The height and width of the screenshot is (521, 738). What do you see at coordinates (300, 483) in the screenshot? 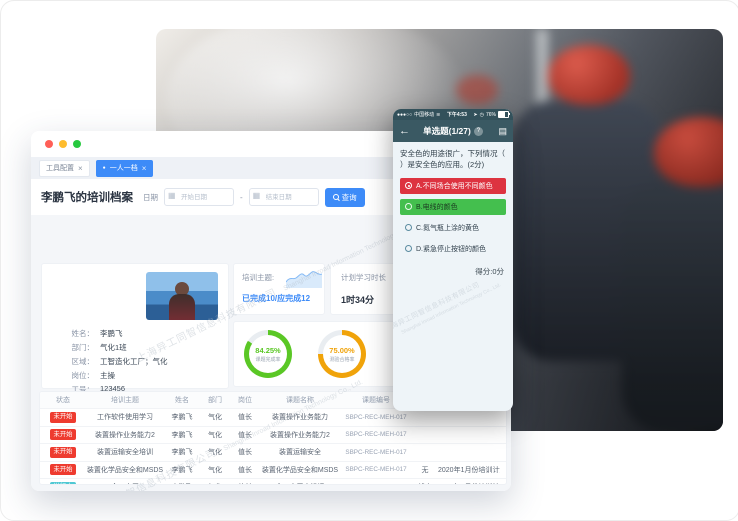
I see `course-cell: 金工实习实操课` at bounding box center [300, 483].